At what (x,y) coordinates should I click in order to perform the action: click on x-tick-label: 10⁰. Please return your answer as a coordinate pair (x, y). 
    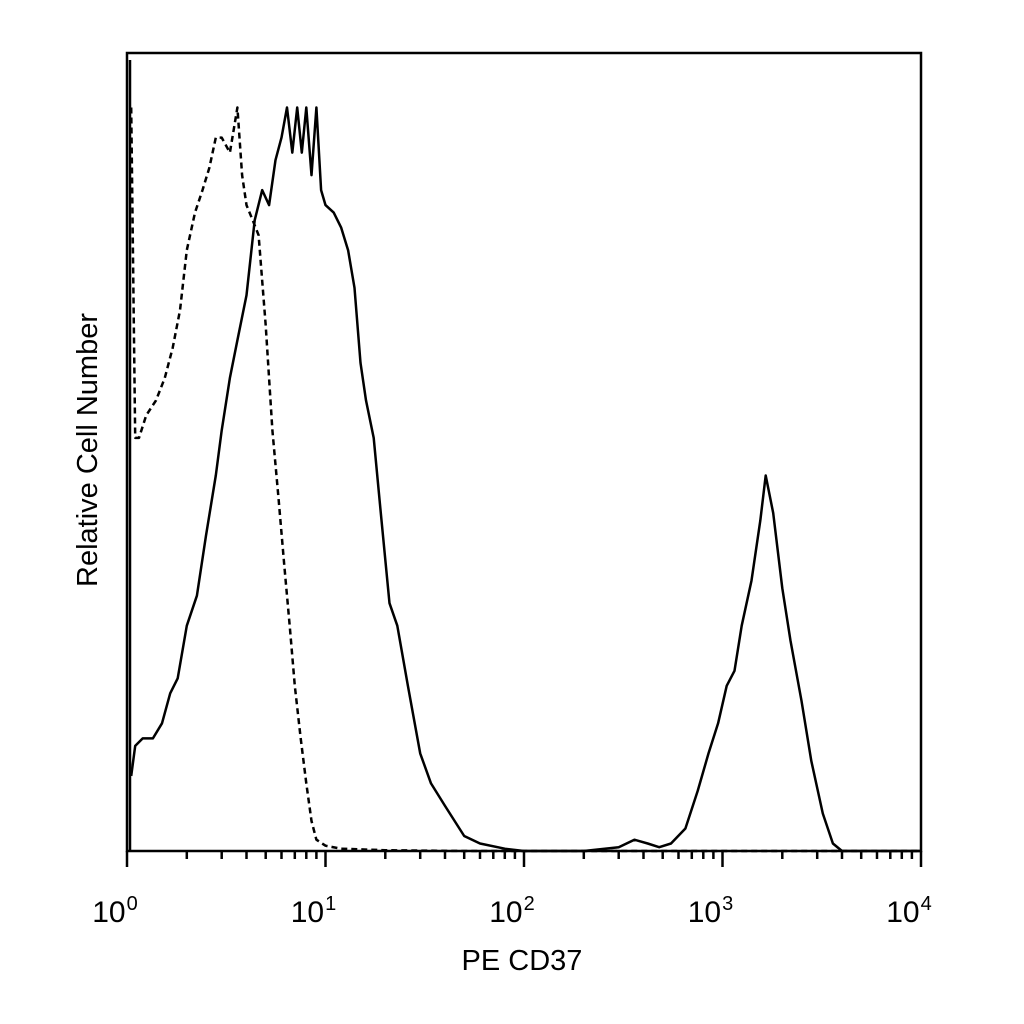
    Looking at the image, I should click on (115, 911).